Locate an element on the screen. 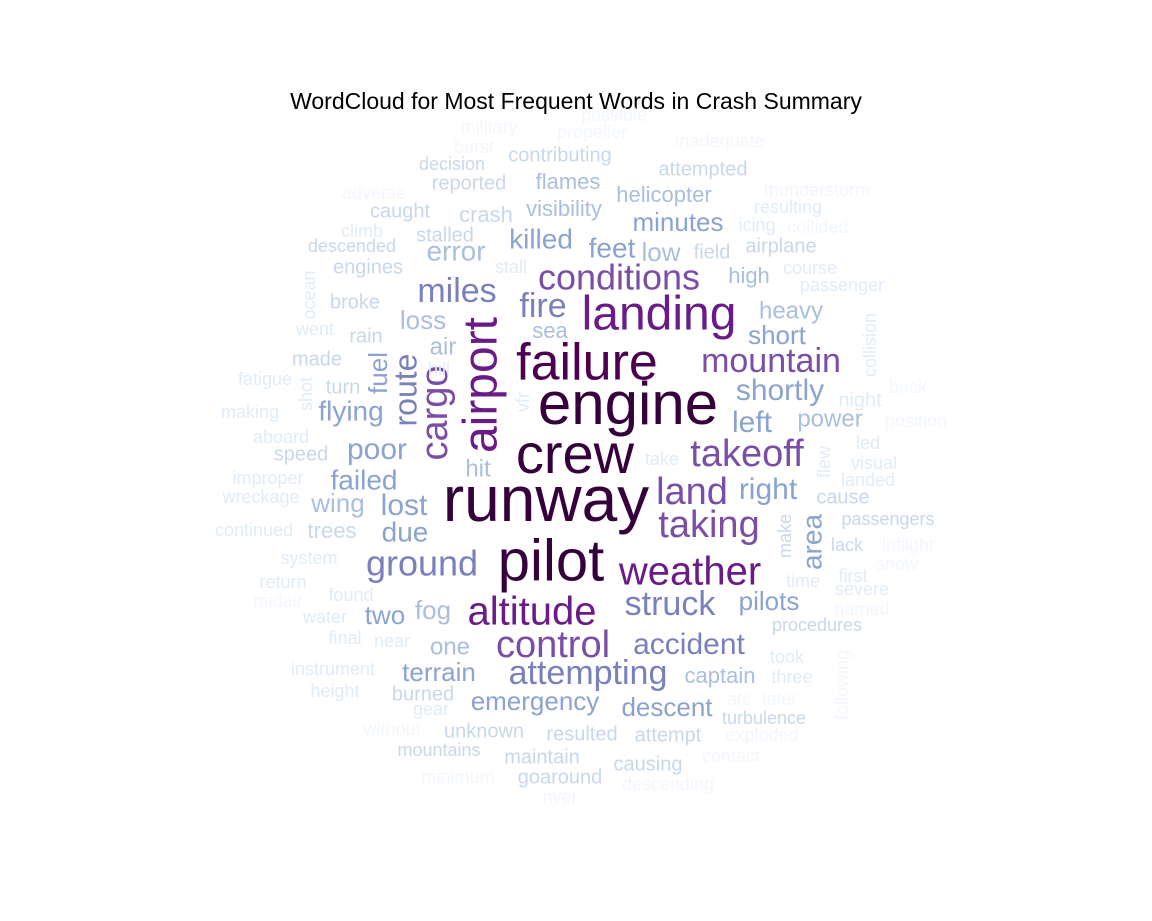 This screenshot has width=1152, height=921. word-passengers: passengers is located at coordinates (887, 519).